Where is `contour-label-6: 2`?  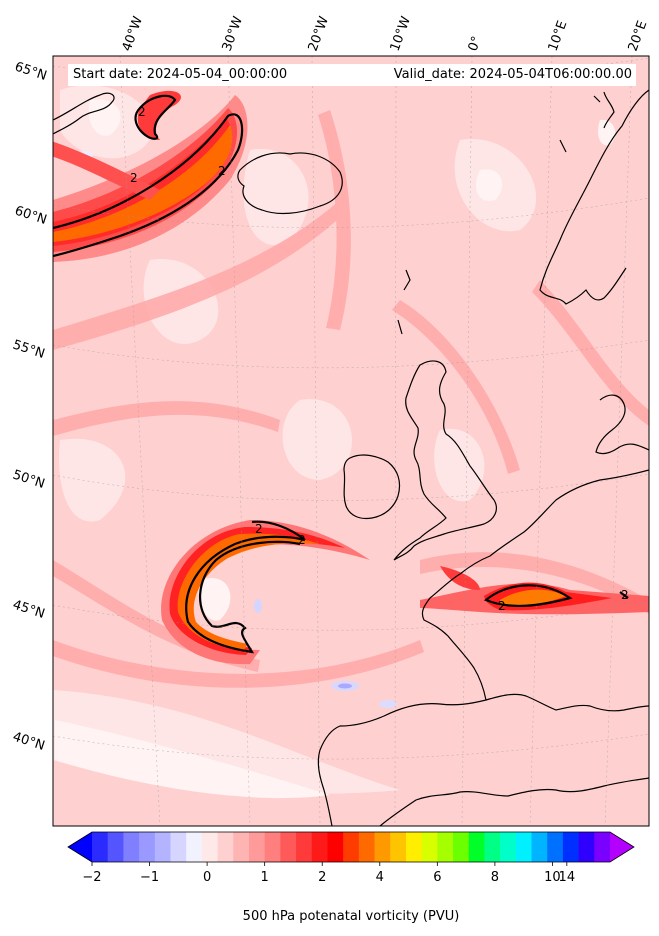 contour-label-6: 2 is located at coordinates (502, 606).